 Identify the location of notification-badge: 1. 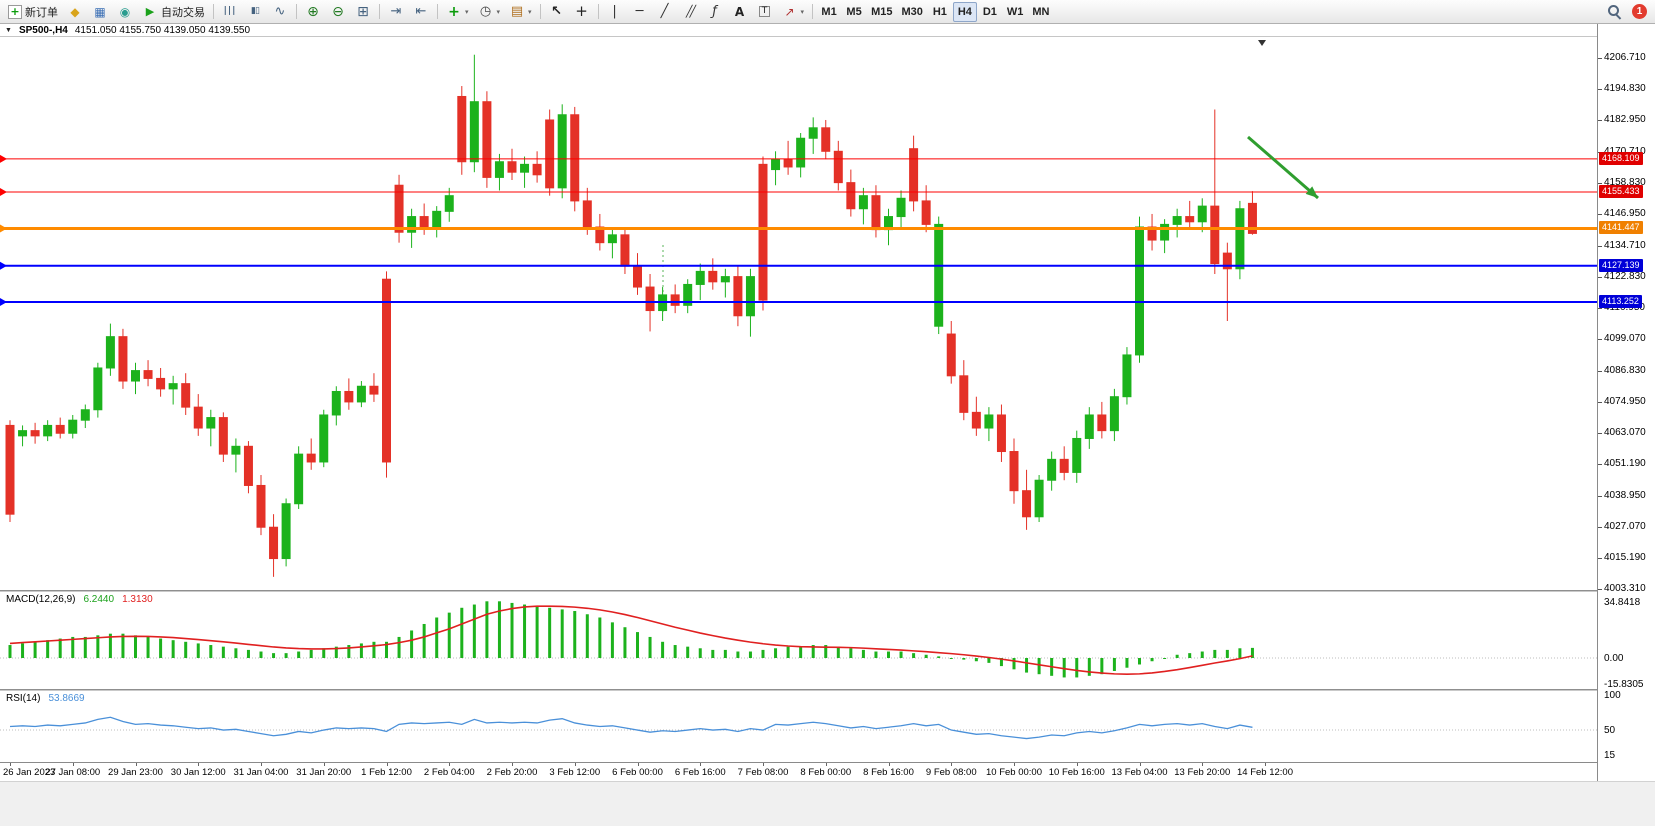
(1639, 11).